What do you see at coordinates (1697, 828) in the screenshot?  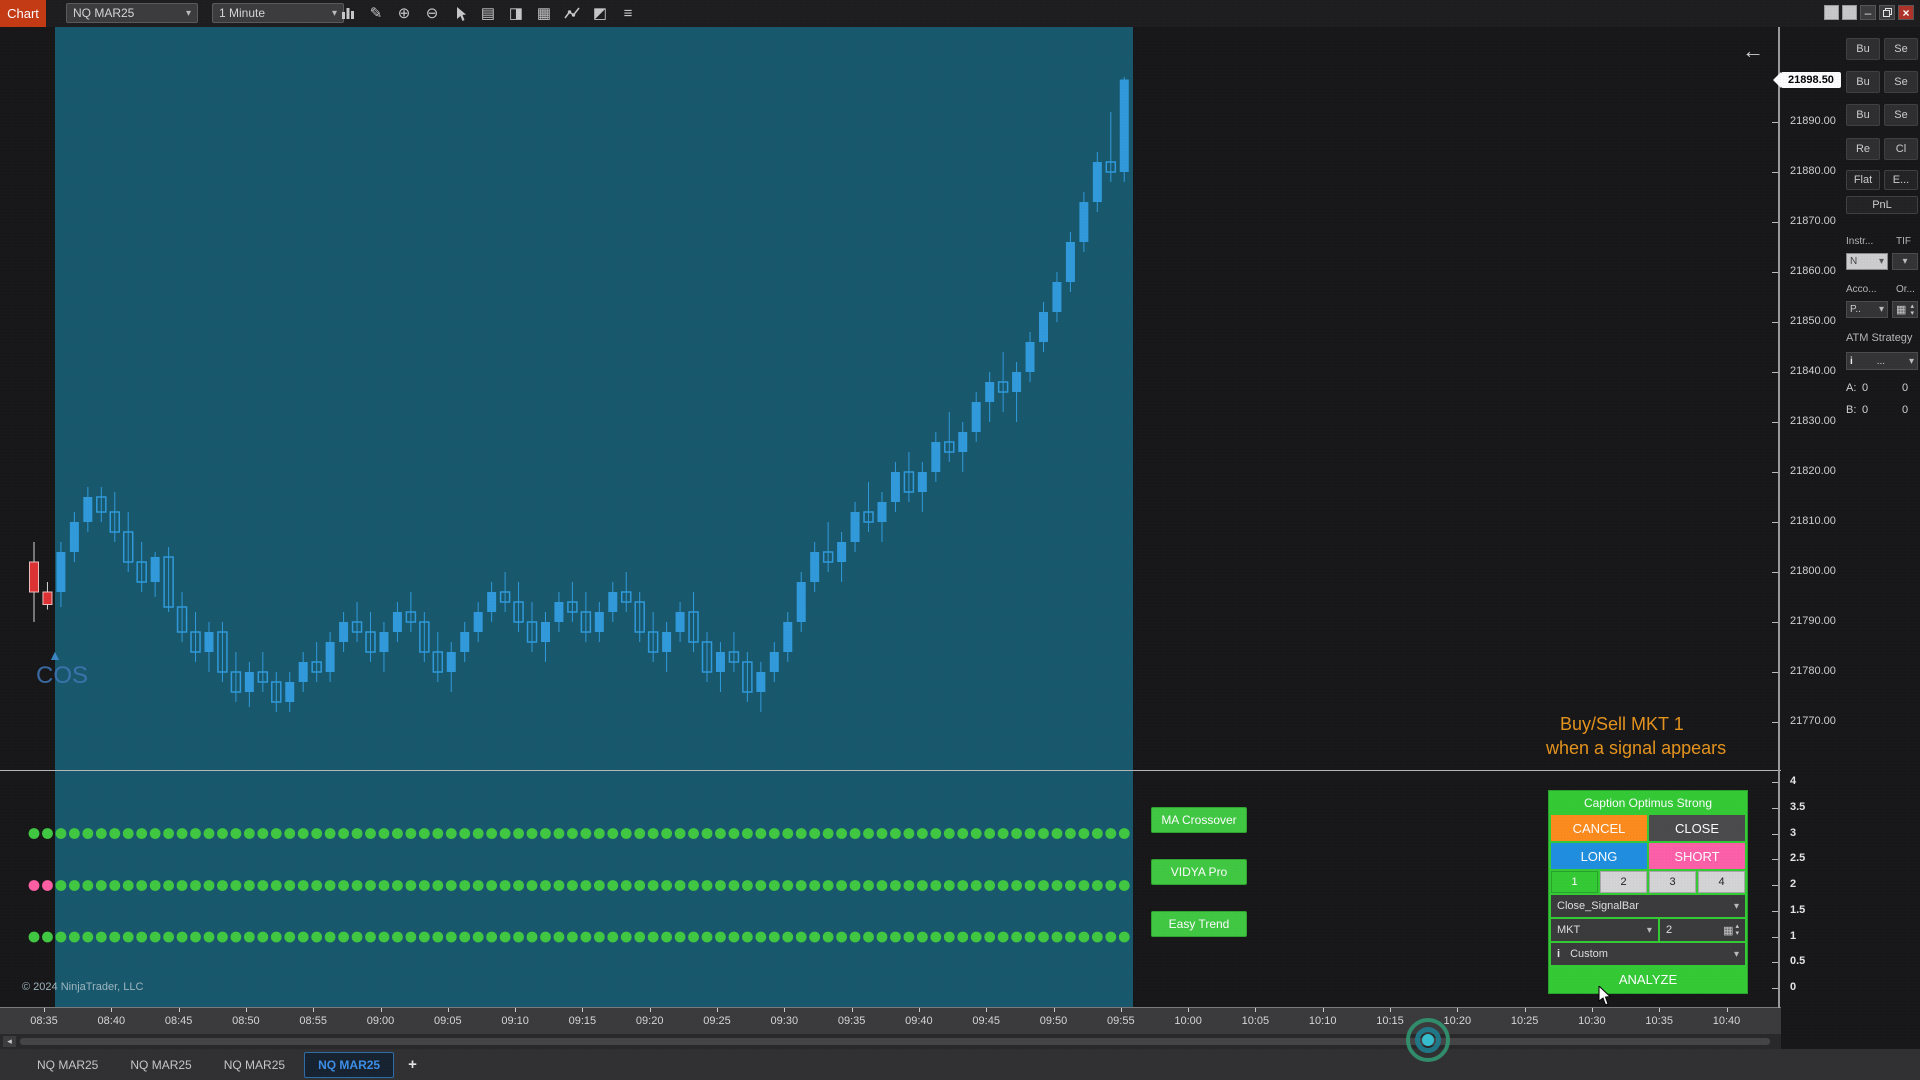 I see `close-button: CLOSE` at bounding box center [1697, 828].